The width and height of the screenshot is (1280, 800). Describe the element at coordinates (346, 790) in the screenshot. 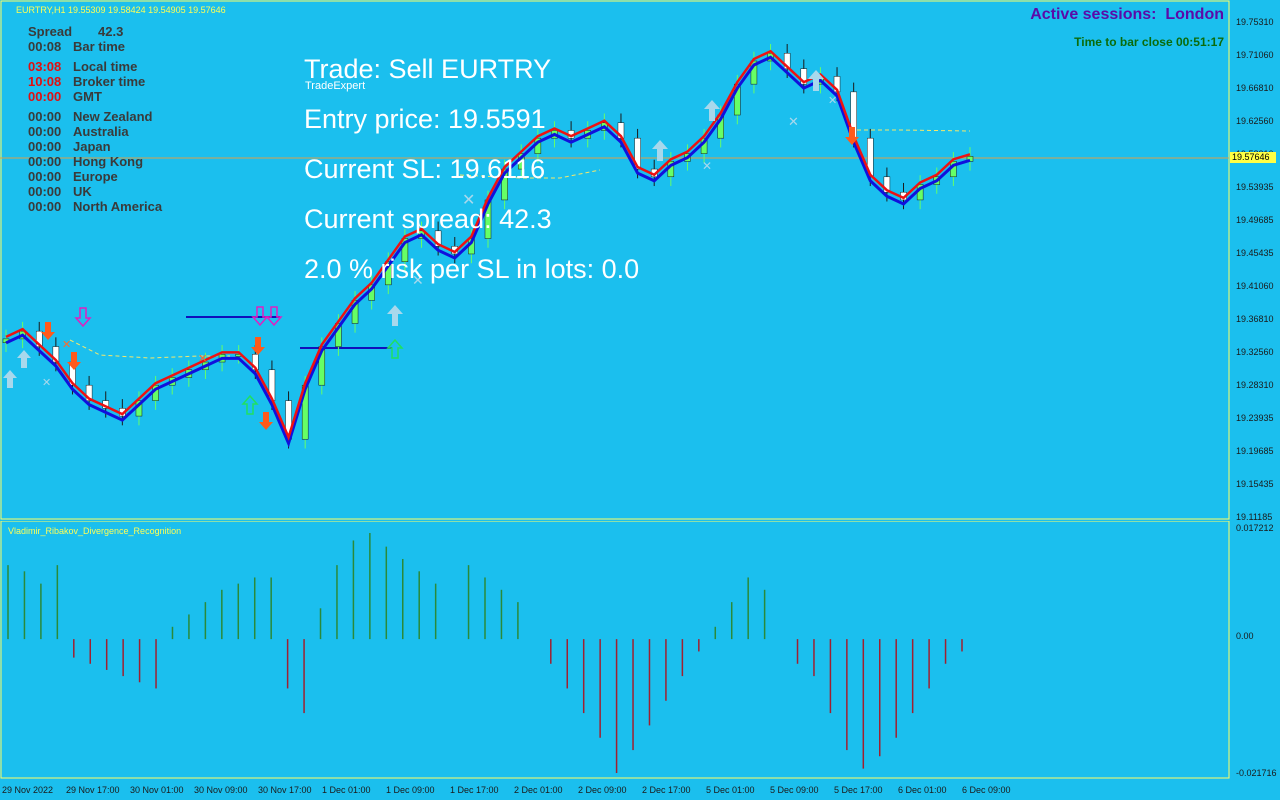

I see `time-tick: 1 Dec 01:00` at that location.